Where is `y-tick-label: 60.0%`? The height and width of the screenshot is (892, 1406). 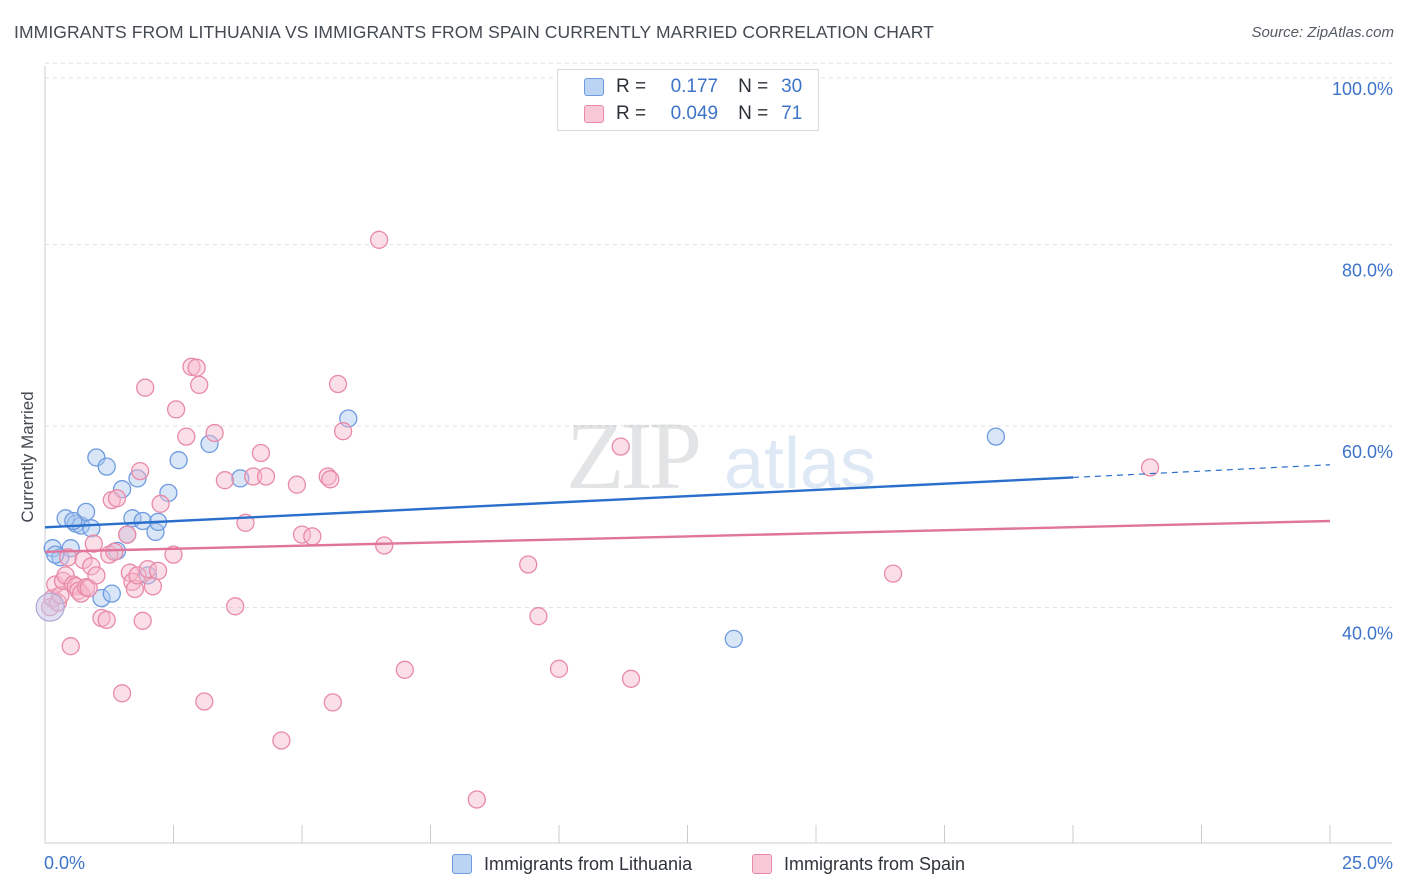
y-tick-label: 60.0% is located at coordinates (1367, 452).